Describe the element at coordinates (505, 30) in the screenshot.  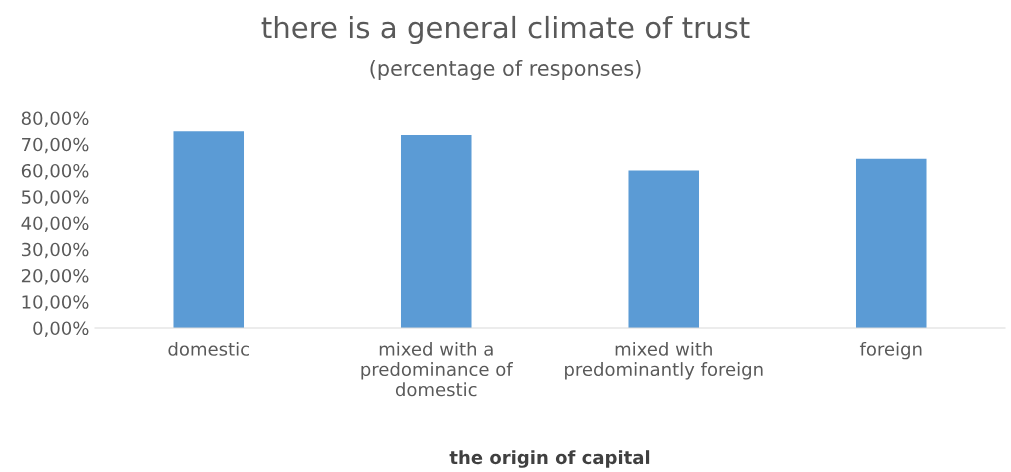
I see `chart-title: there is a general climate of trust` at that location.